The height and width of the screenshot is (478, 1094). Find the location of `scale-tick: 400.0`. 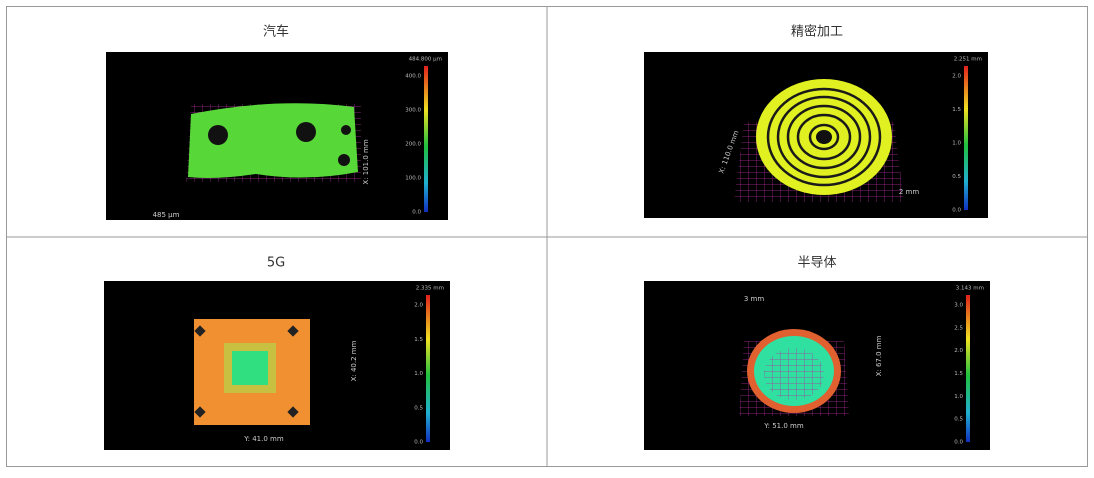

scale-tick: 400.0 is located at coordinates (413, 77).